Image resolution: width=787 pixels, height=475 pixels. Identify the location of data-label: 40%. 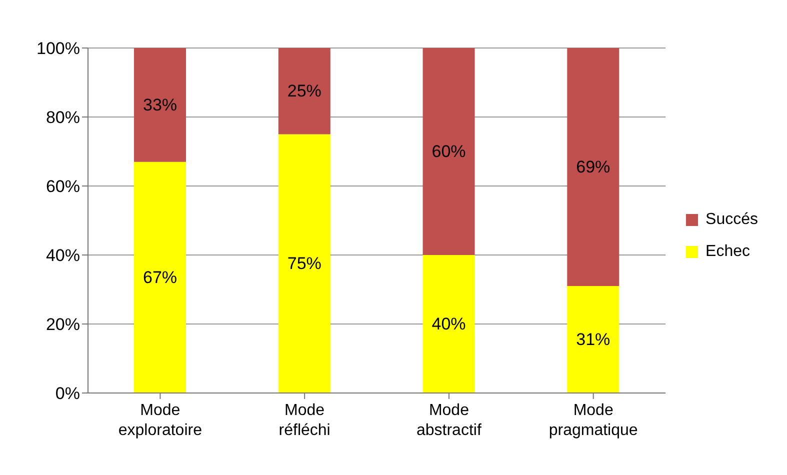
(449, 324).